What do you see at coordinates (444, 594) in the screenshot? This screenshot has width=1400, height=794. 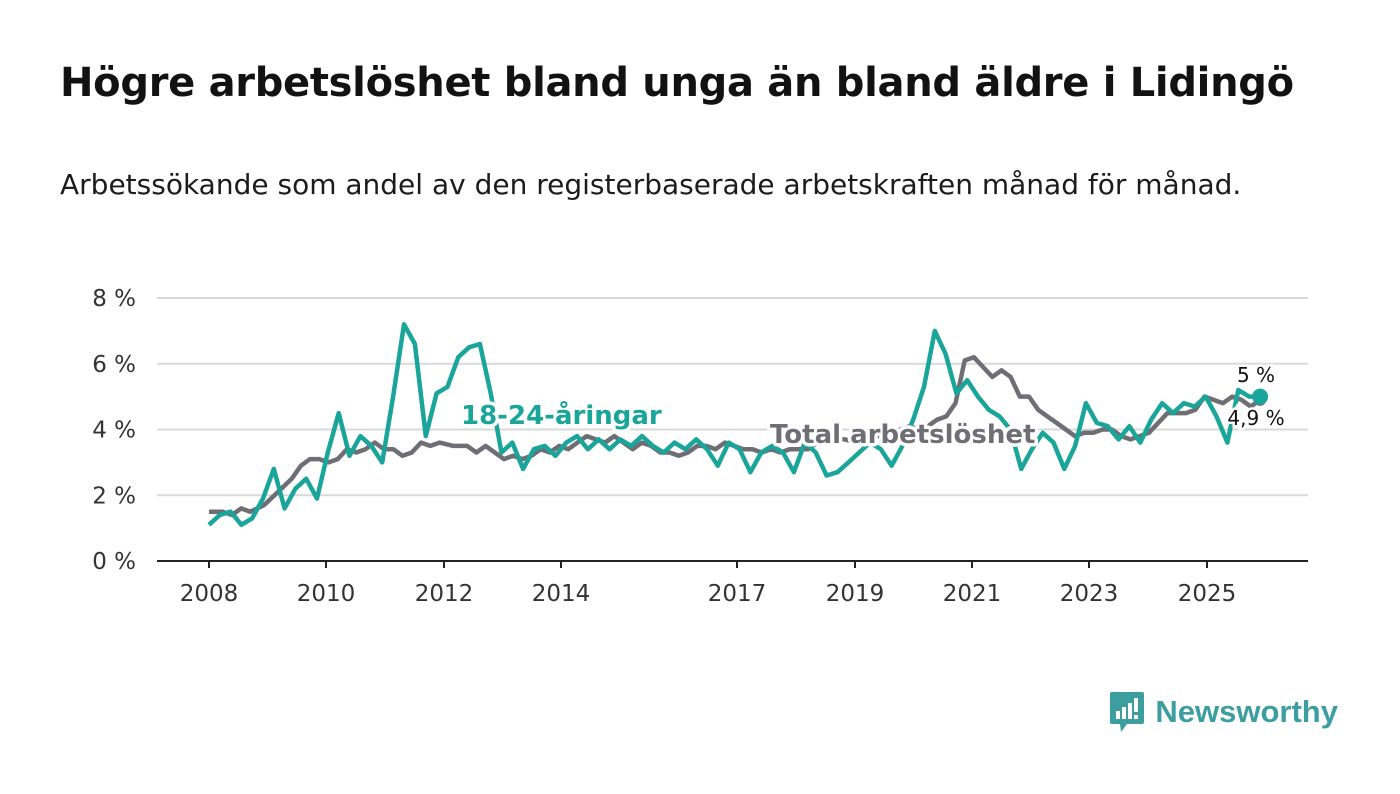 I see `x-tick-label: 2012` at bounding box center [444, 594].